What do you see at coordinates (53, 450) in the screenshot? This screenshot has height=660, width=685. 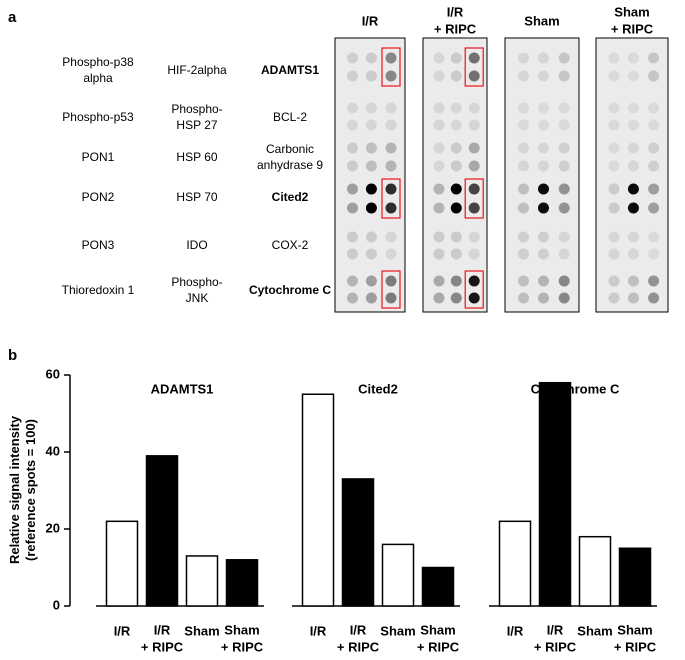 I see `y-tick-label: 40` at bounding box center [53, 450].